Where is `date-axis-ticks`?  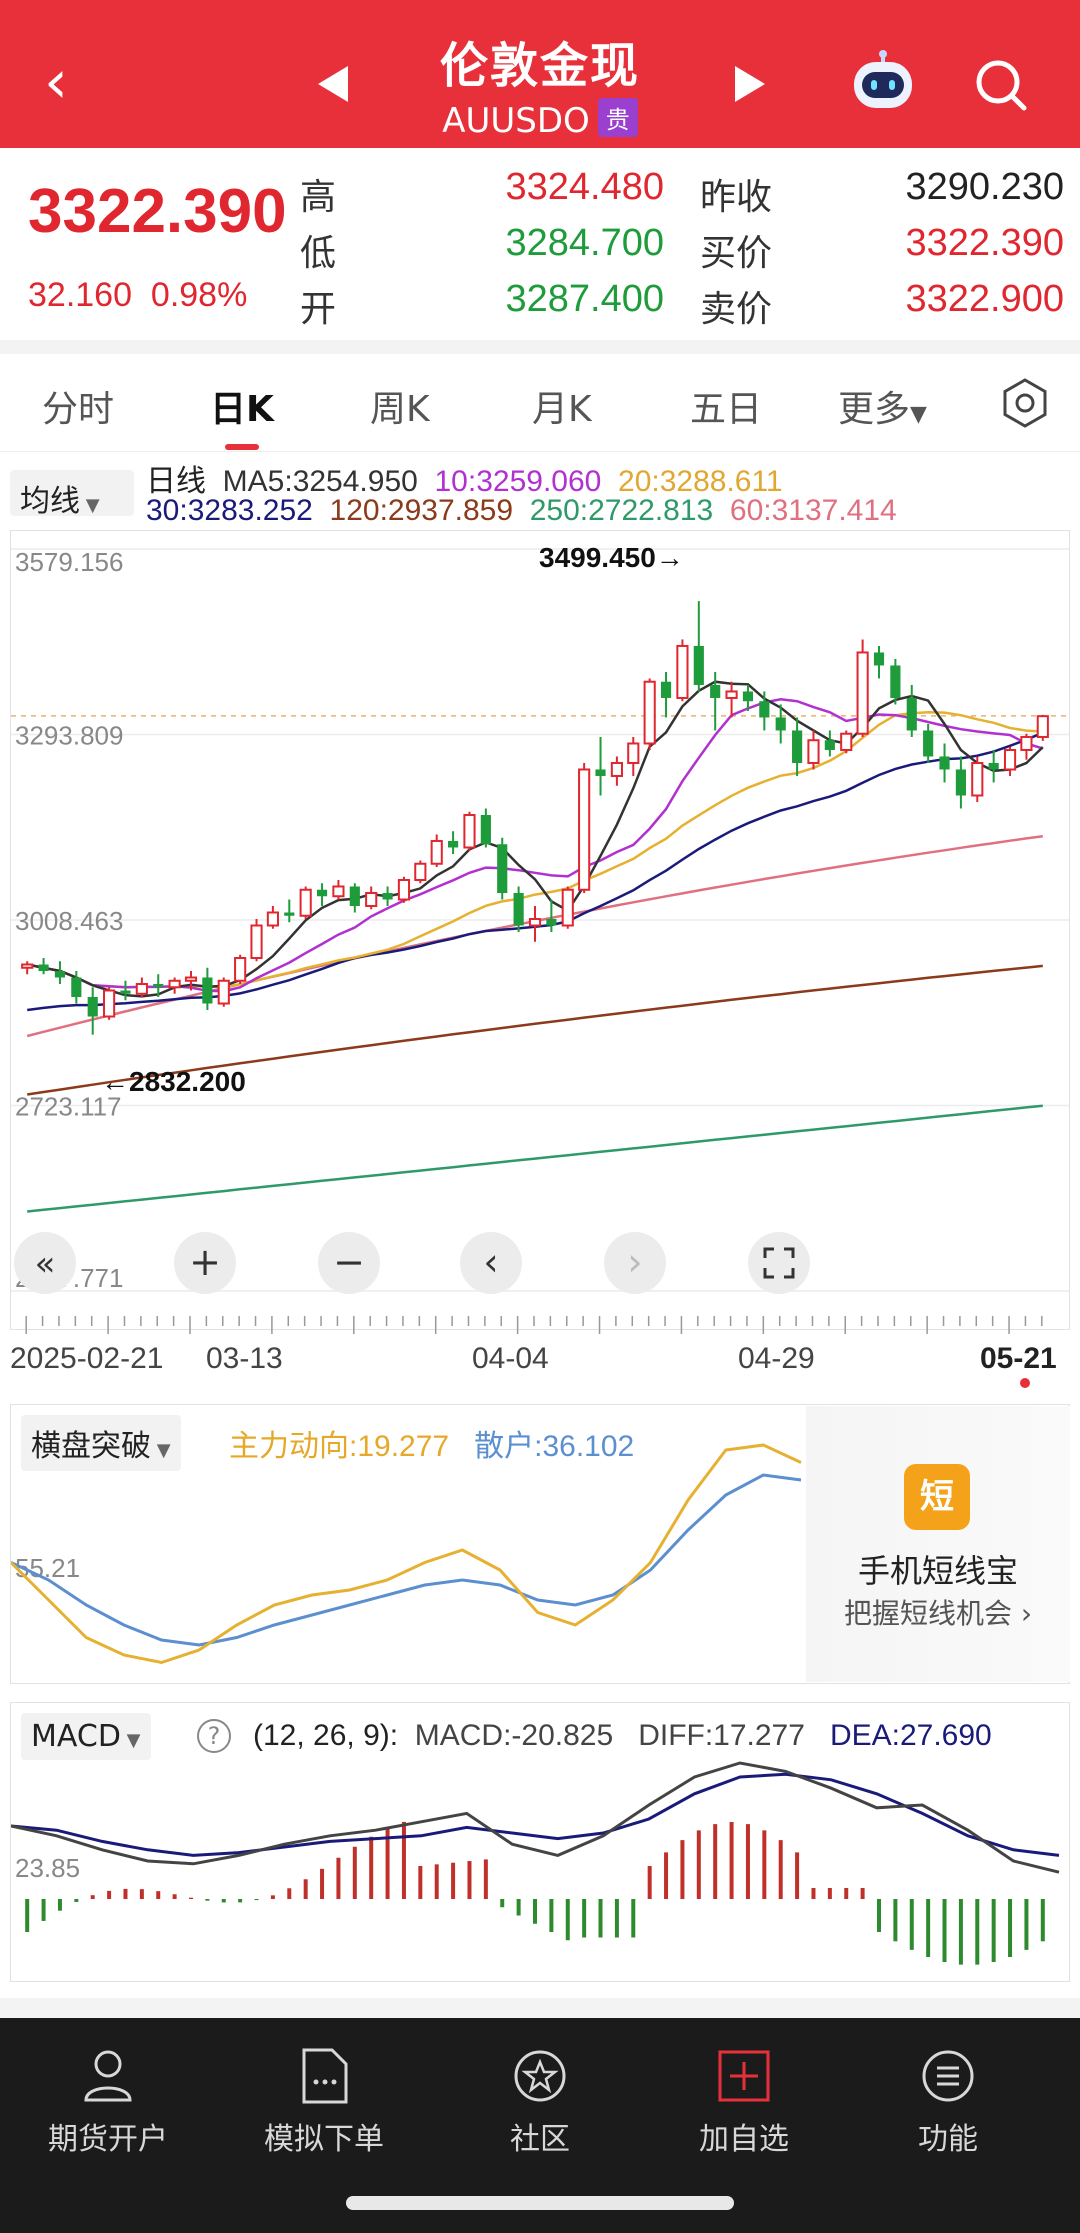
date-axis-ticks is located at coordinates (534, 1325).